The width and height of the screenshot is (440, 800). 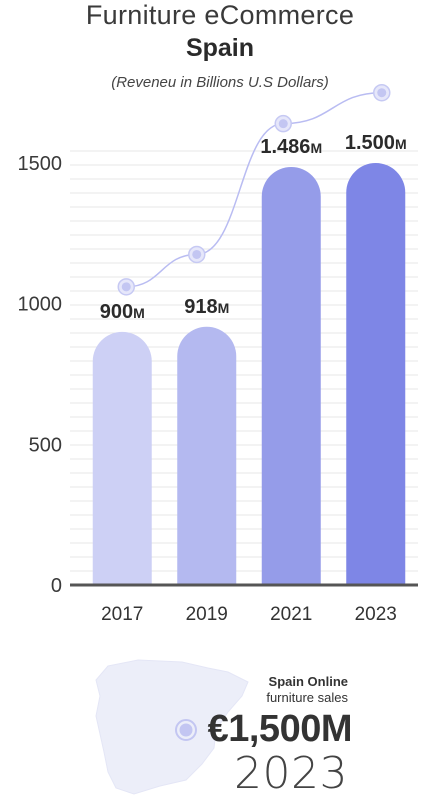 What do you see at coordinates (220, 15) in the screenshot?
I see `chart-title: Furniture eCommerce` at bounding box center [220, 15].